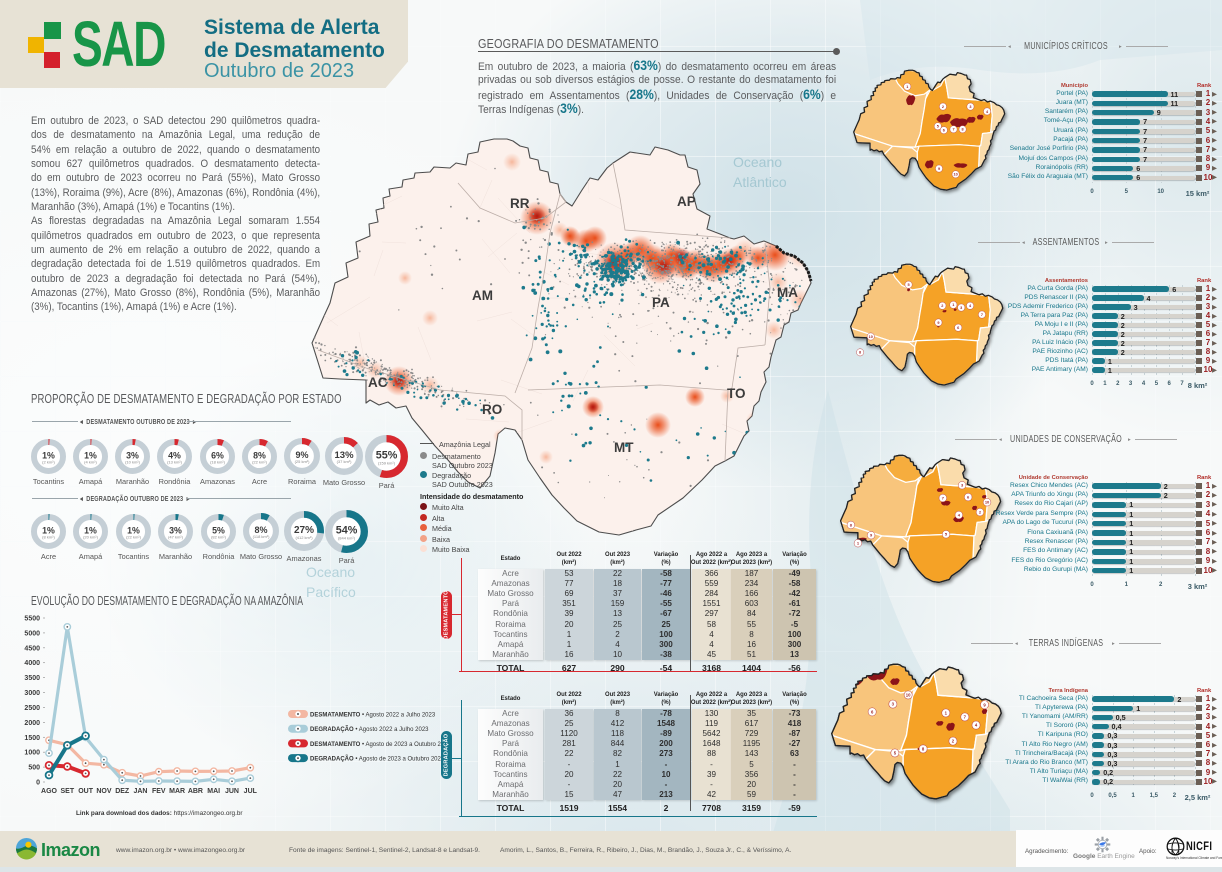 The width and height of the screenshot is (1222, 872). Describe the element at coordinates (787, 292) in the screenshot. I see `svg-text: MA` at that location.